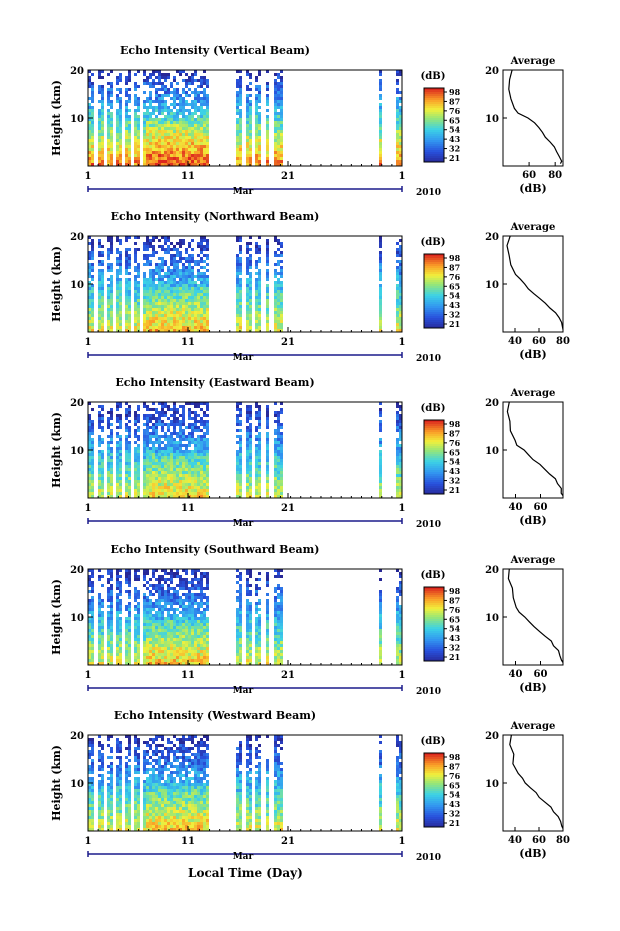  What do you see at coordinates (454, 286) in the screenshot?
I see `colorbar-tick-label: 65` at bounding box center [454, 286].